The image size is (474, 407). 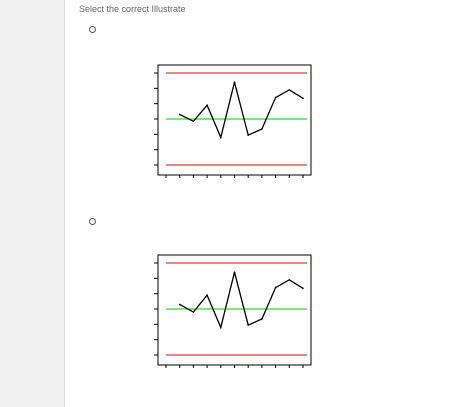 What do you see at coordinates (92, 29) in the screenshot?
I see `option-a-radio` at bounding box center [92, 29].